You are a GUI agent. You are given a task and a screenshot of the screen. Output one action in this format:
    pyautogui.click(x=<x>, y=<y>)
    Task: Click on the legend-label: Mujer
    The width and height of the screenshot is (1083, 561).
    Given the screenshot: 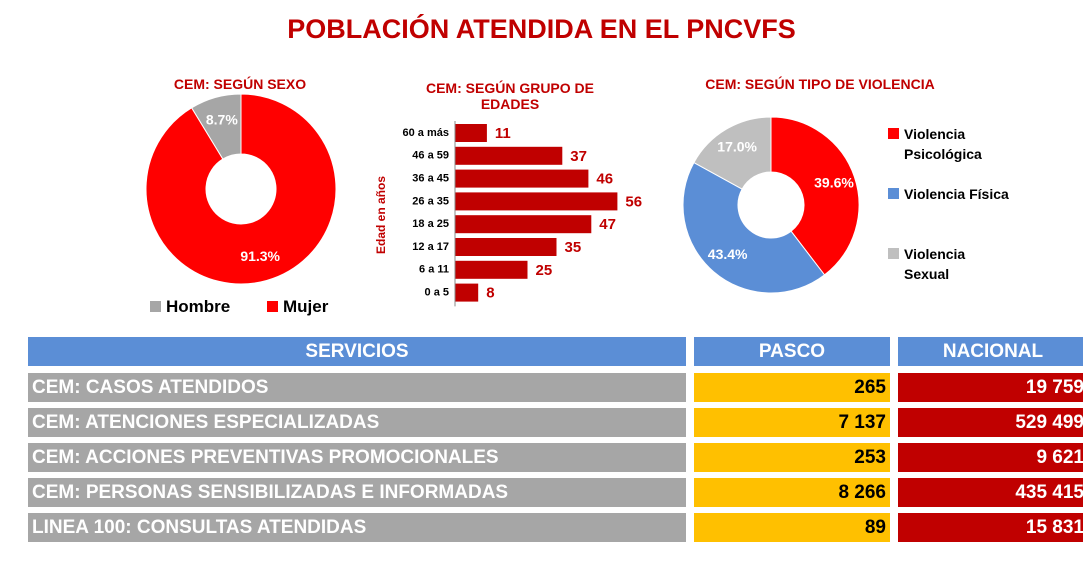 What is the action you would take?
    pyautogui.click(x=306, y=306)
    